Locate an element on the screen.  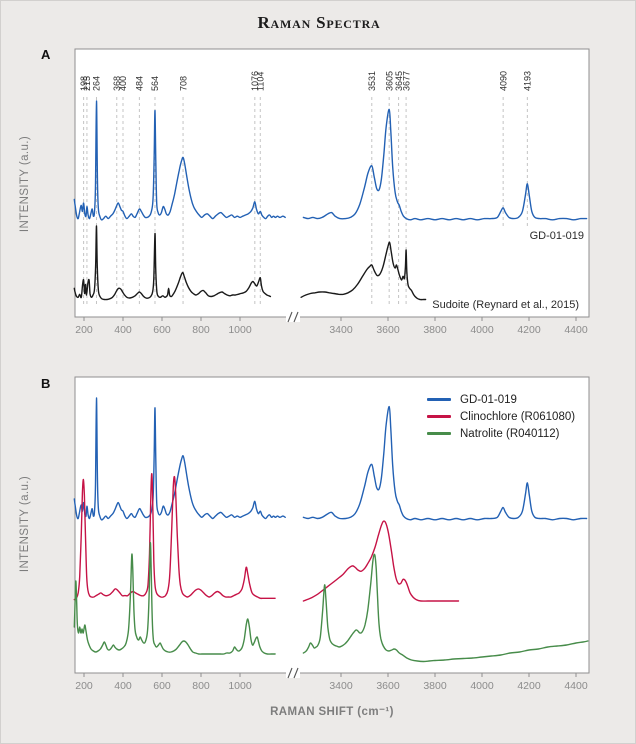
series-gd-left-panel-B is located at coordinates (179, 459).